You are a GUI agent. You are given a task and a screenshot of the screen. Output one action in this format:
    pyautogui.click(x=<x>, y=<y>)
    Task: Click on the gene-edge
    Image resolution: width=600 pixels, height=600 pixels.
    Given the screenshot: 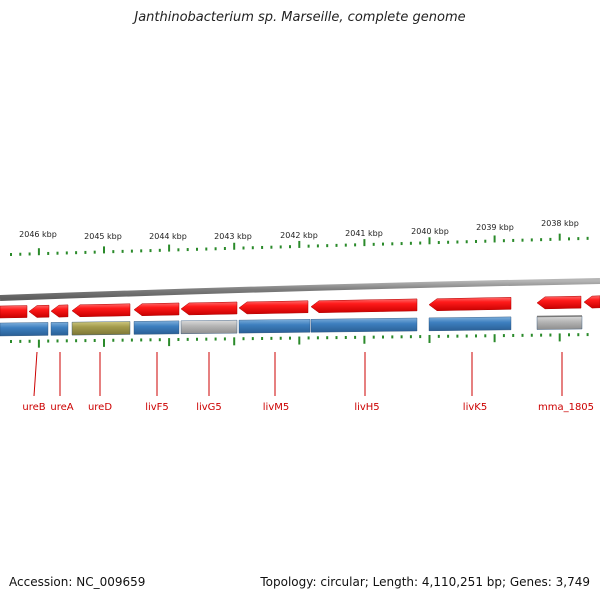 What is the action you would take?
    pyautogui.click(x=559, y=316)
    